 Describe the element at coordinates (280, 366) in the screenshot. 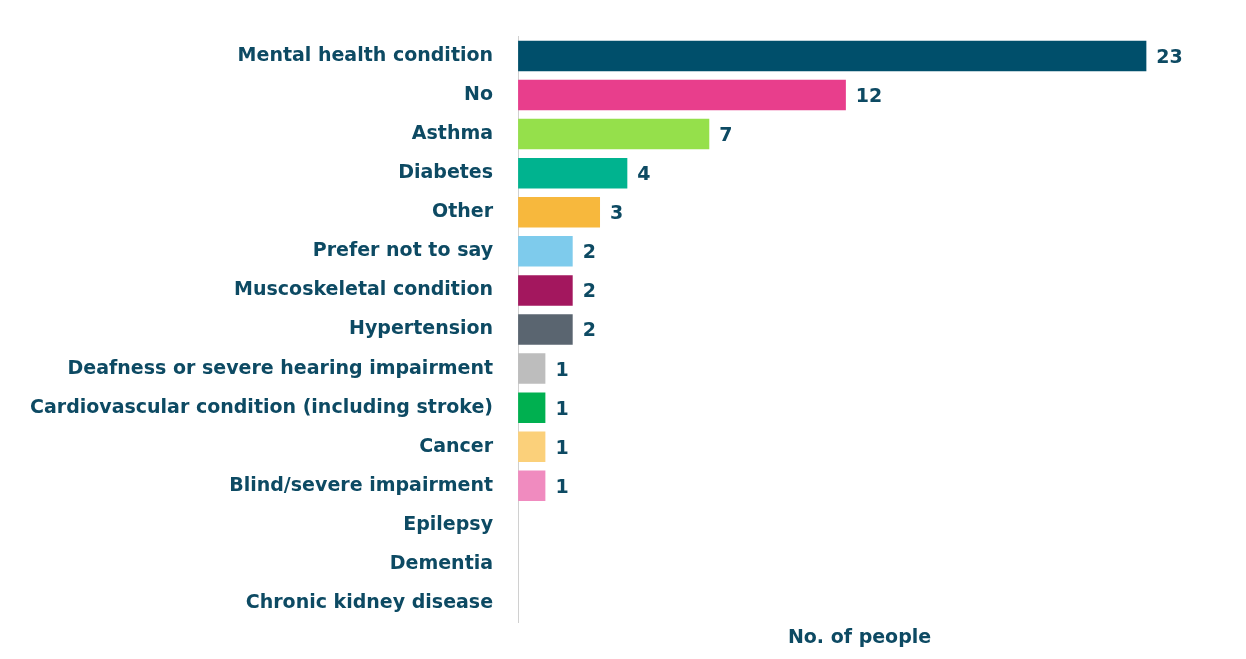

I see `y-tick-label: Deafness or severe hearing impairment` at that location.